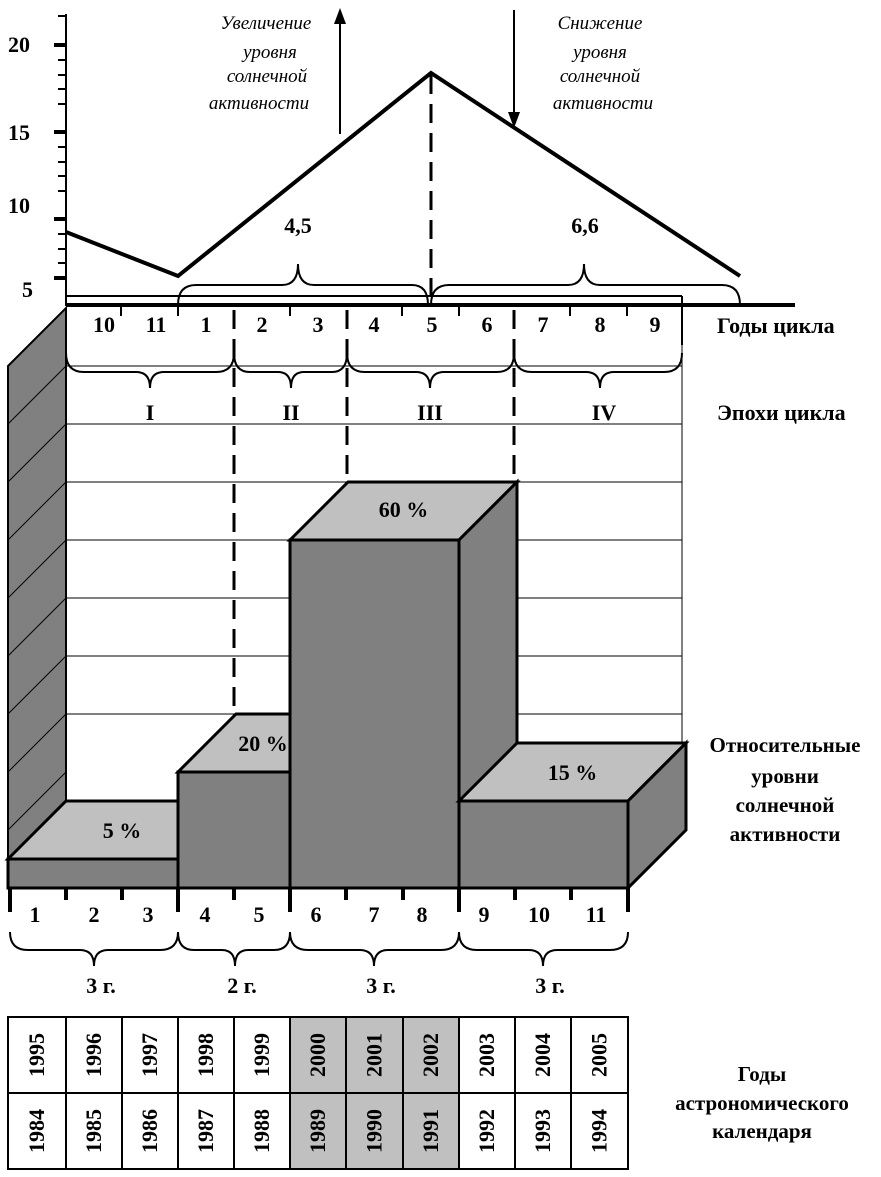 The image size is (881, 1177). What do you see at coordinates (598, 370) in the screenshot?
I see `epoch-brace-iv` at bounding box center [598, 370].